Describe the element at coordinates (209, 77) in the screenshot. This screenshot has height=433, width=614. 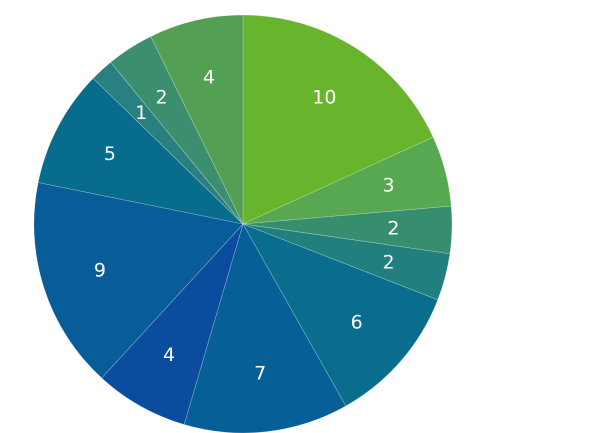
I see `pie-slice-label-12: 4` at that location.